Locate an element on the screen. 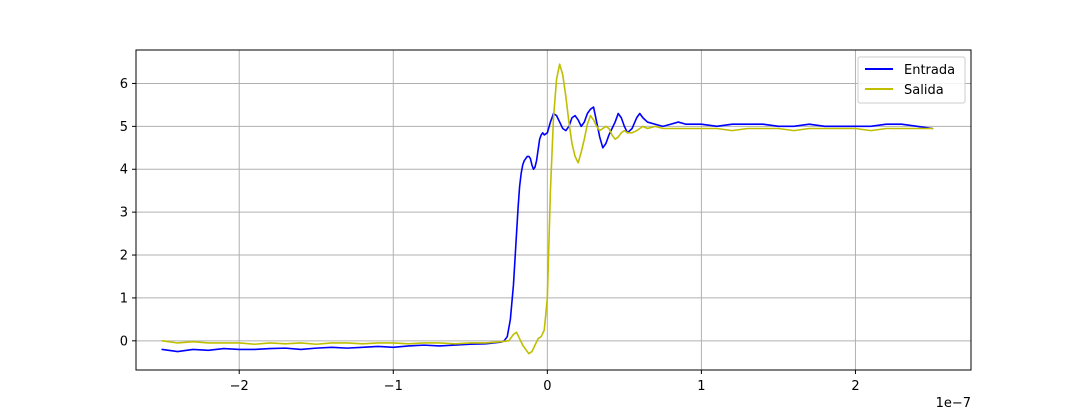  x-axis: −2 −1 0 1 2 is located at coordinates (545, 382).